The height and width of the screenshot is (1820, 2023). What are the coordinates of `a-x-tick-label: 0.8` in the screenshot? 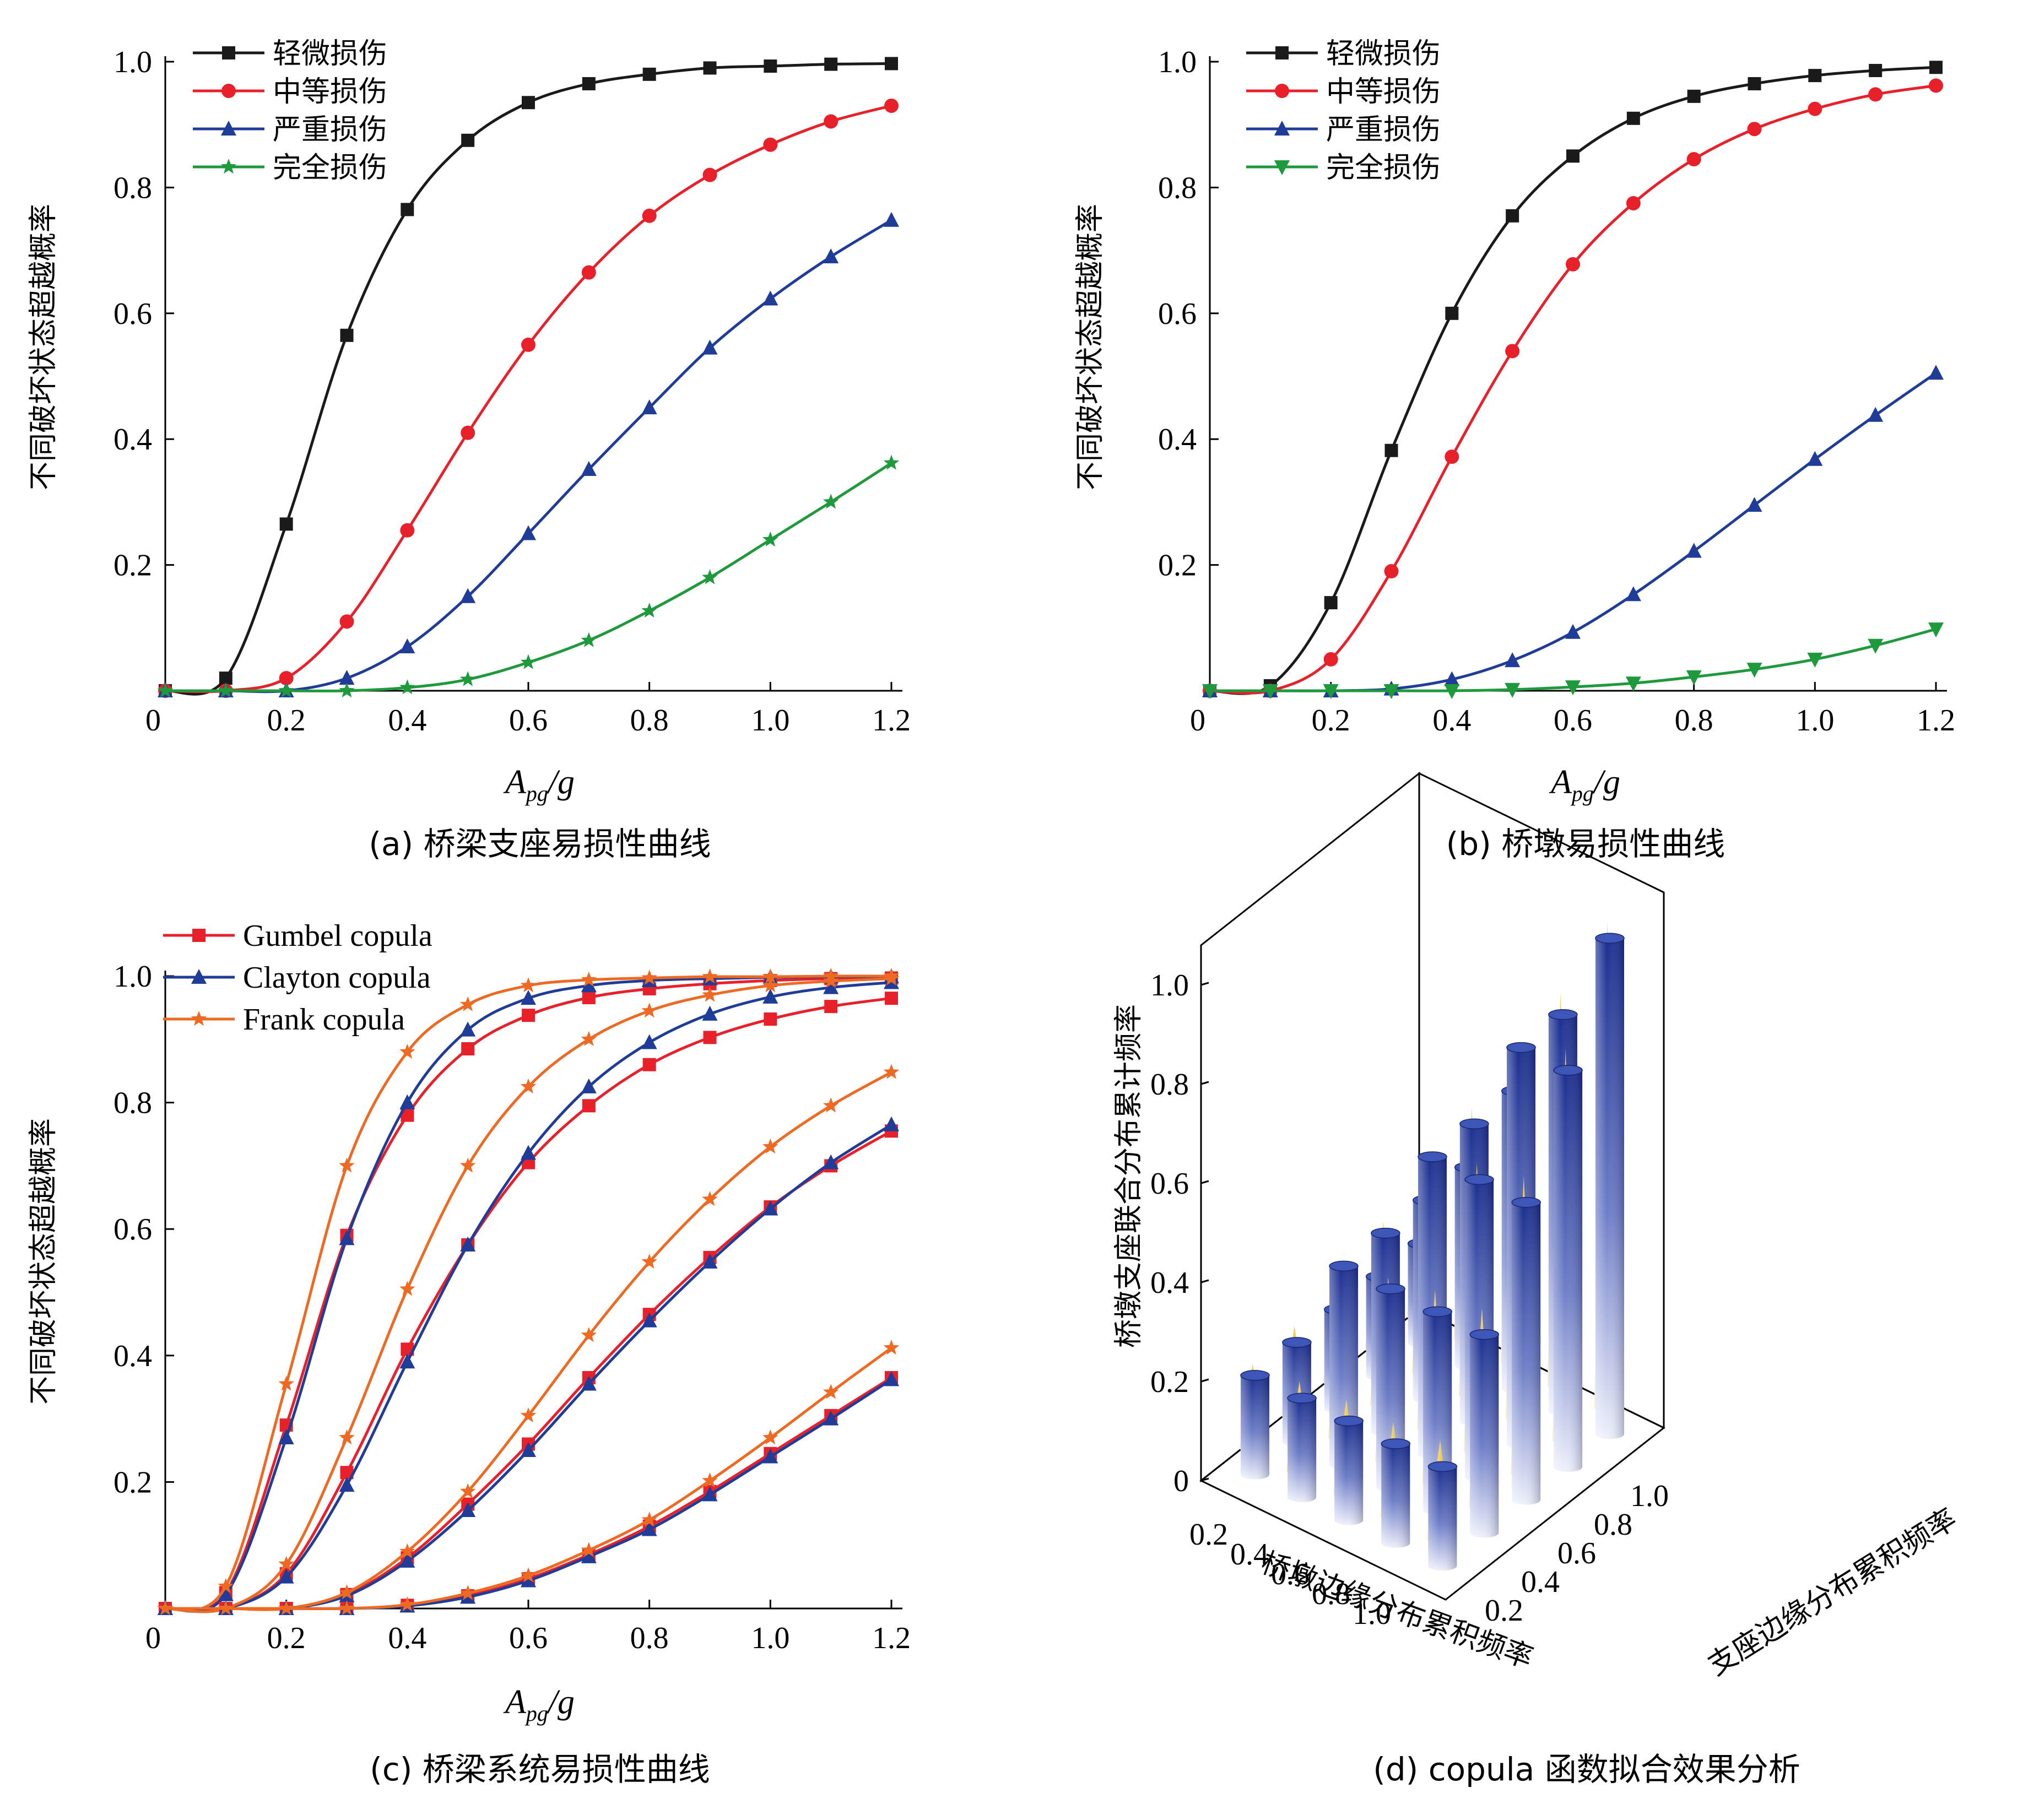 It's located at (649, 720).